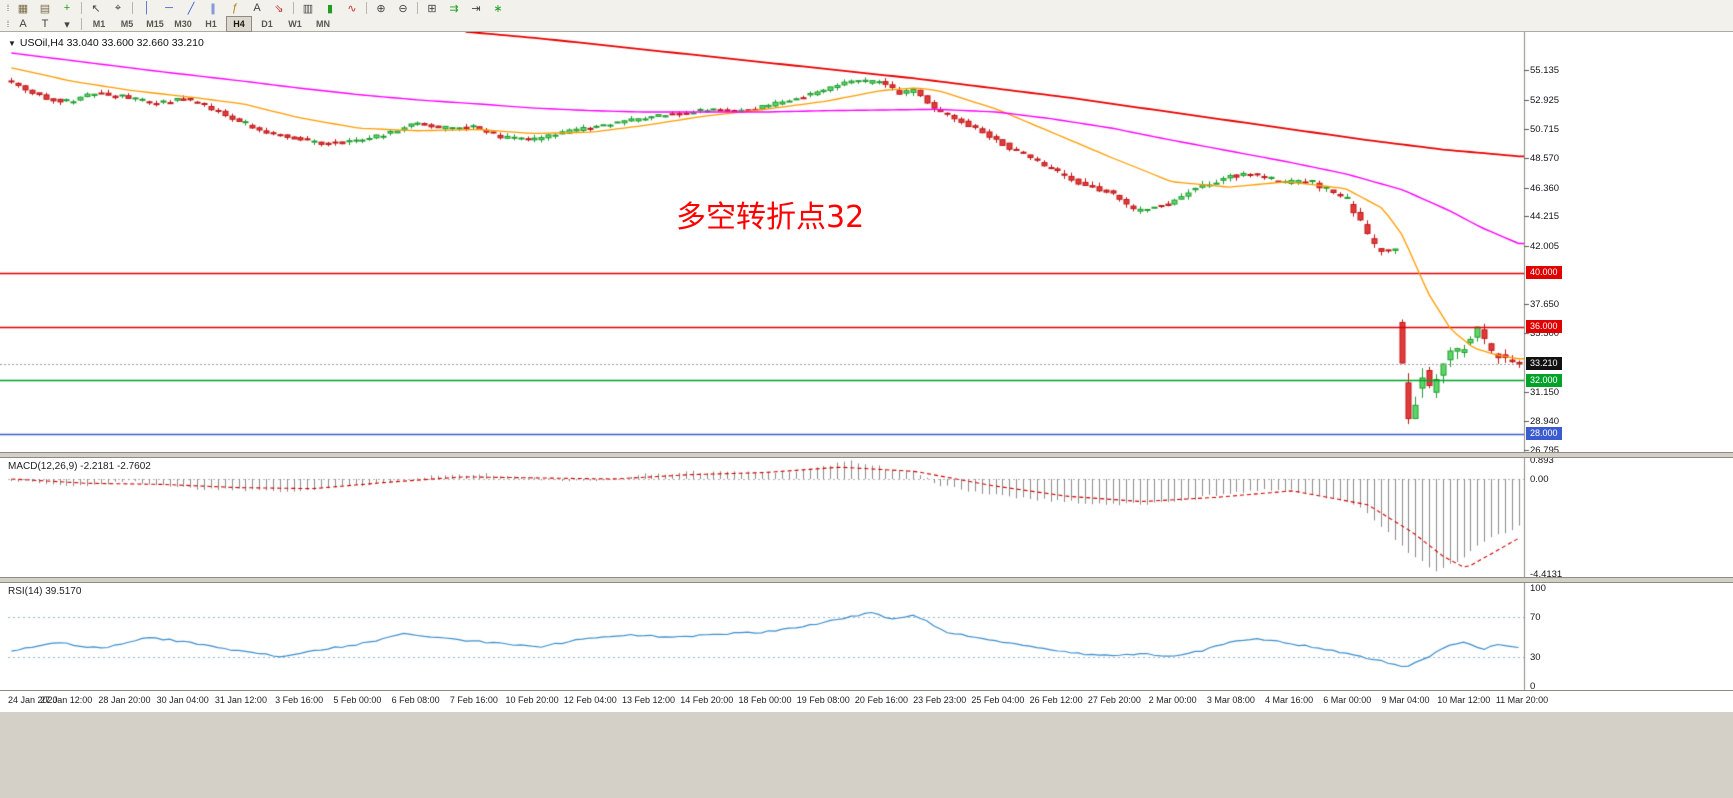  What do you see at coordinates (23, 8) in the screenshot?
I see `new-chart-button: ▦` at bounding box center [23, 8].